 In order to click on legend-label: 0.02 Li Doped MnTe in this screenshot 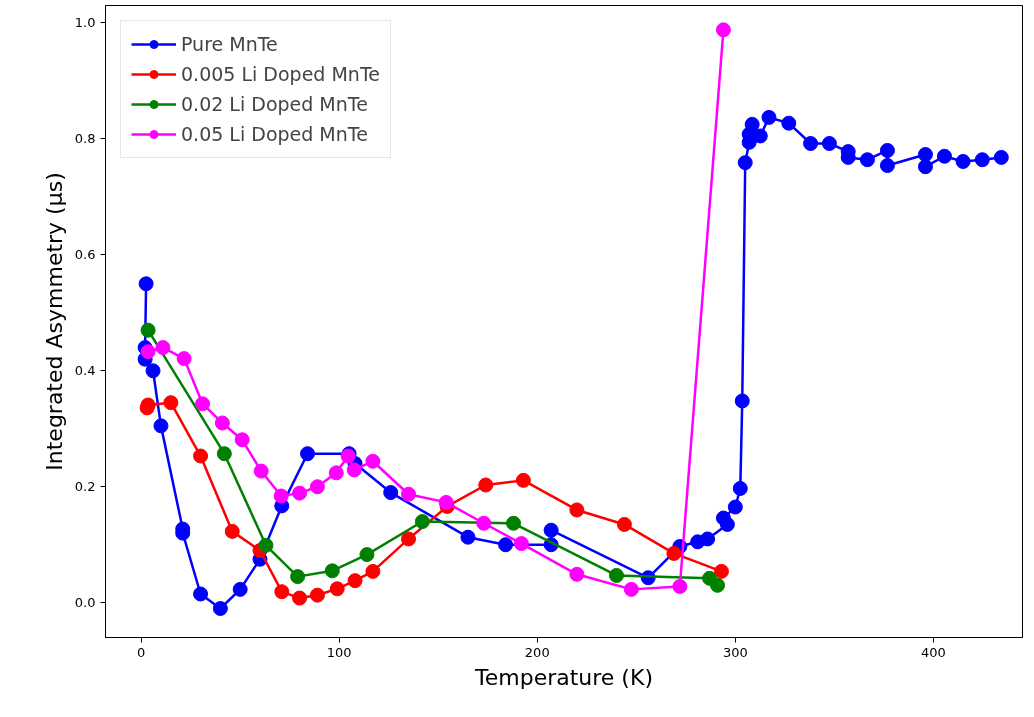, I will do `click(274, 104)`.